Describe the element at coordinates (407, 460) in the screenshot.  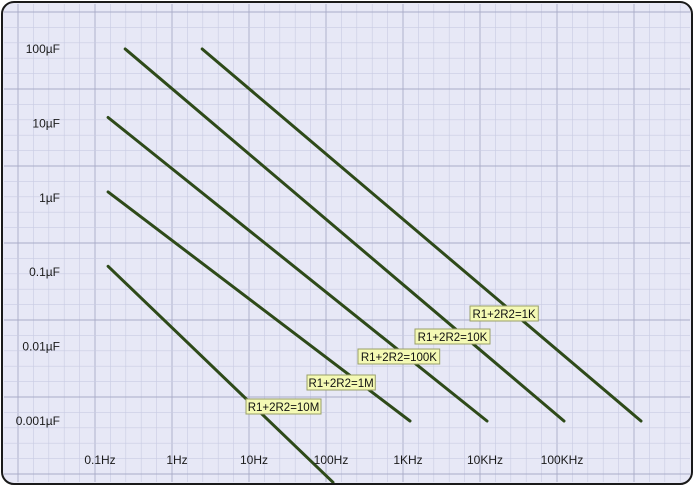
I see `x-tick-label: 1KHz` at that location.